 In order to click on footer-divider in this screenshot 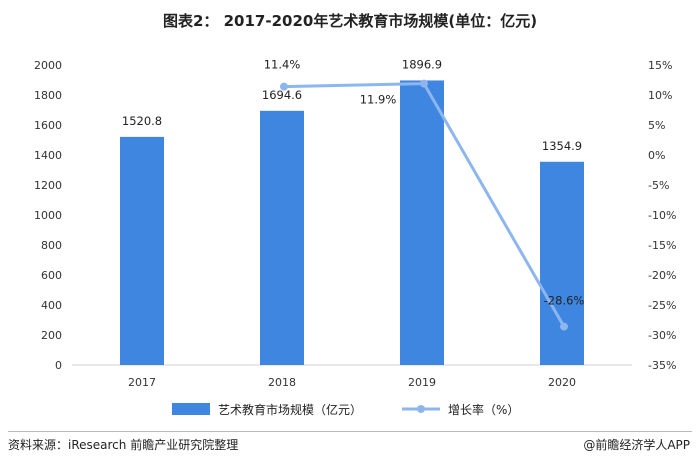, I will do `click(350, 431)`.